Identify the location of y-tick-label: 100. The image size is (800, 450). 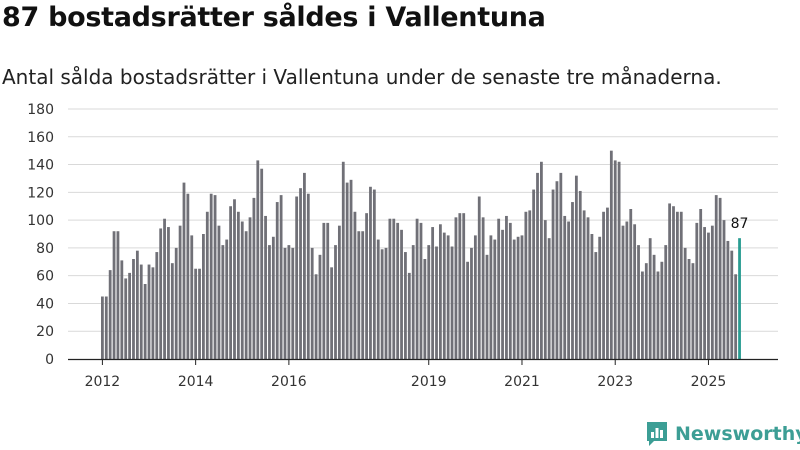
(40, 221).